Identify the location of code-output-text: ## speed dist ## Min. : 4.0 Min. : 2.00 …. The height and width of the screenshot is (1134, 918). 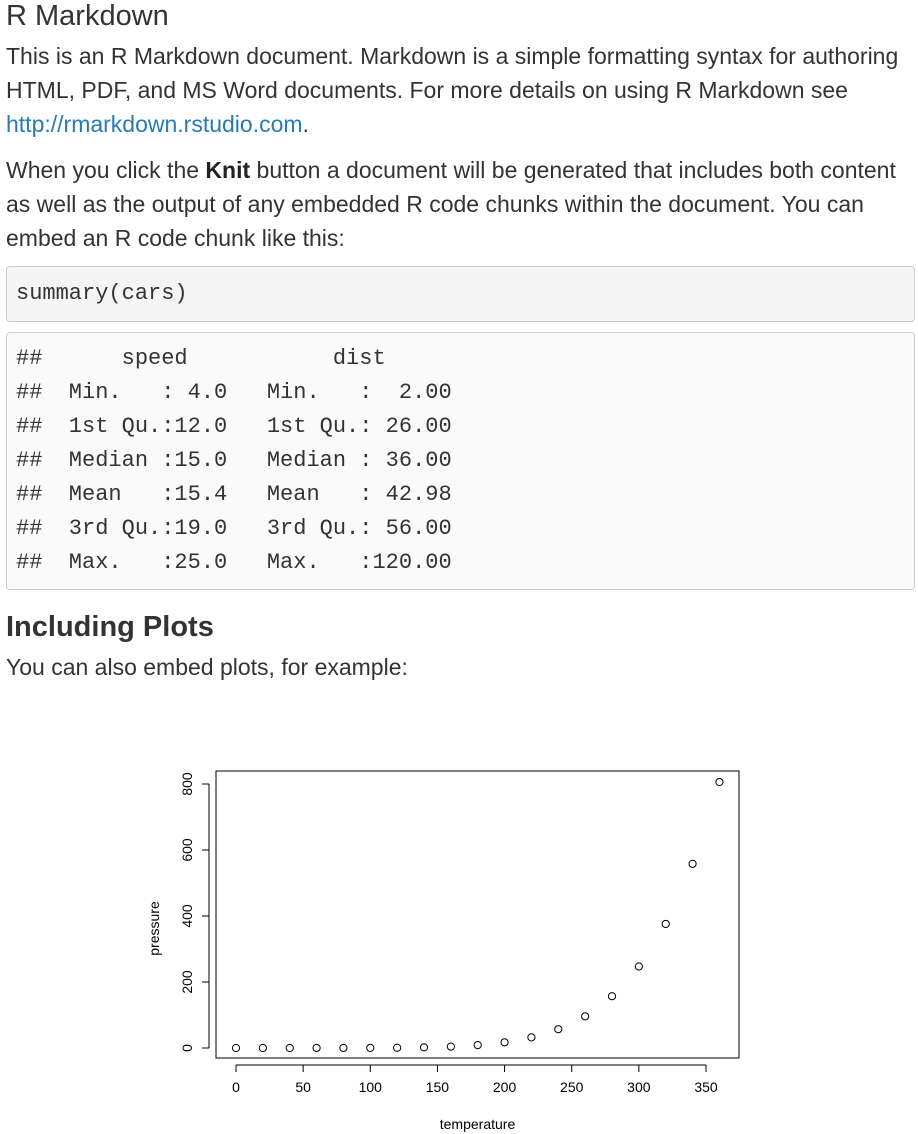
(234, 460).